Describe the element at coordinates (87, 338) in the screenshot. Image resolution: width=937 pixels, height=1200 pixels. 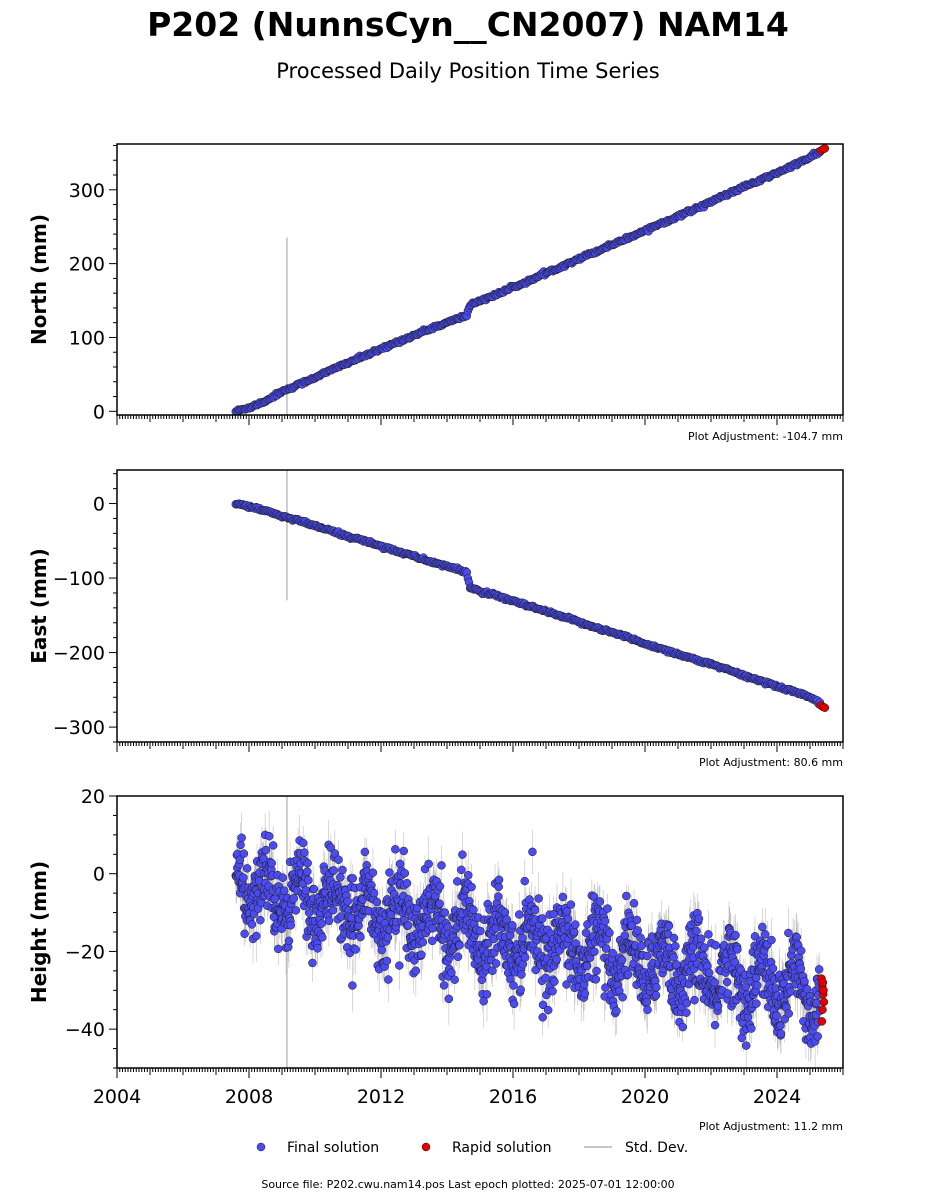
I see `y-tick-label: 100` at that location.